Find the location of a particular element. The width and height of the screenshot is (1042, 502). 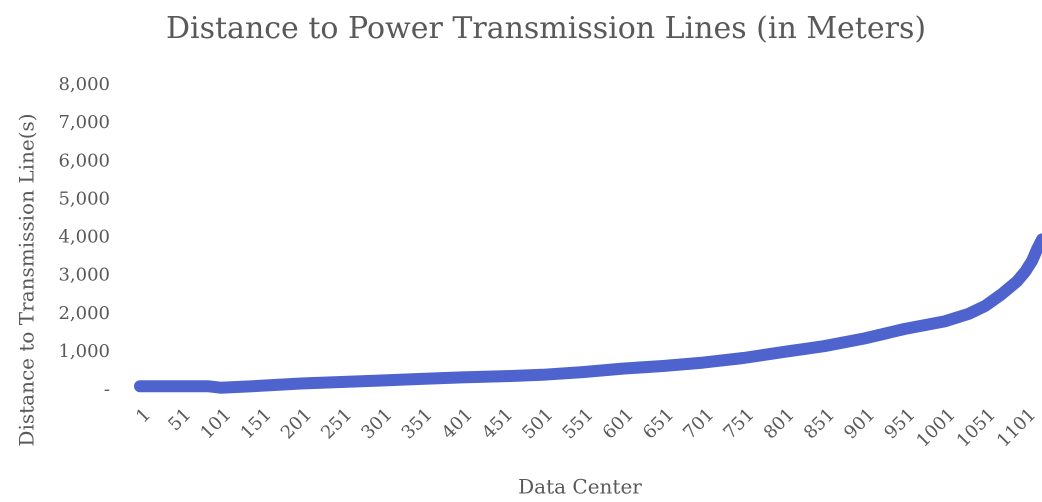

x-tick-label: 701 is located at coordinates (698, 423).